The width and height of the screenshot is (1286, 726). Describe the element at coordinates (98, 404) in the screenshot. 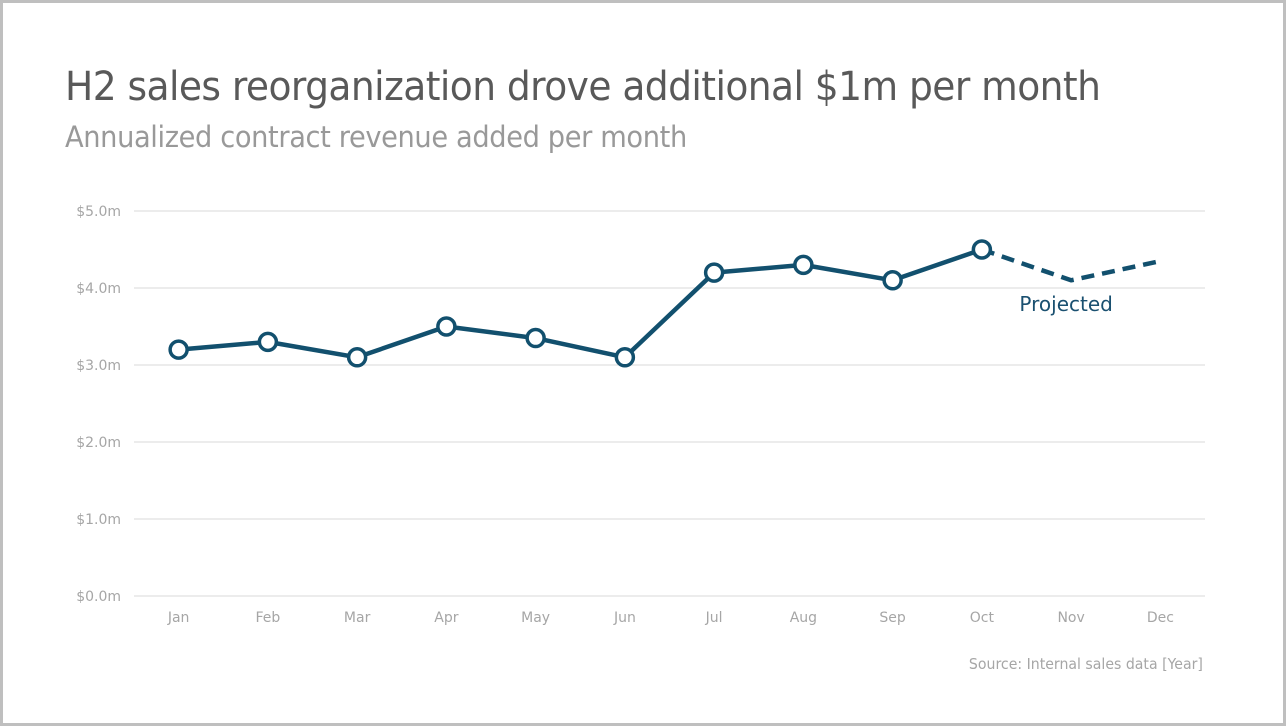

I see `y-axis-ticks: $0.0m $1.0m $2.0m $3.0m $4.0m $5.0m` at that location.